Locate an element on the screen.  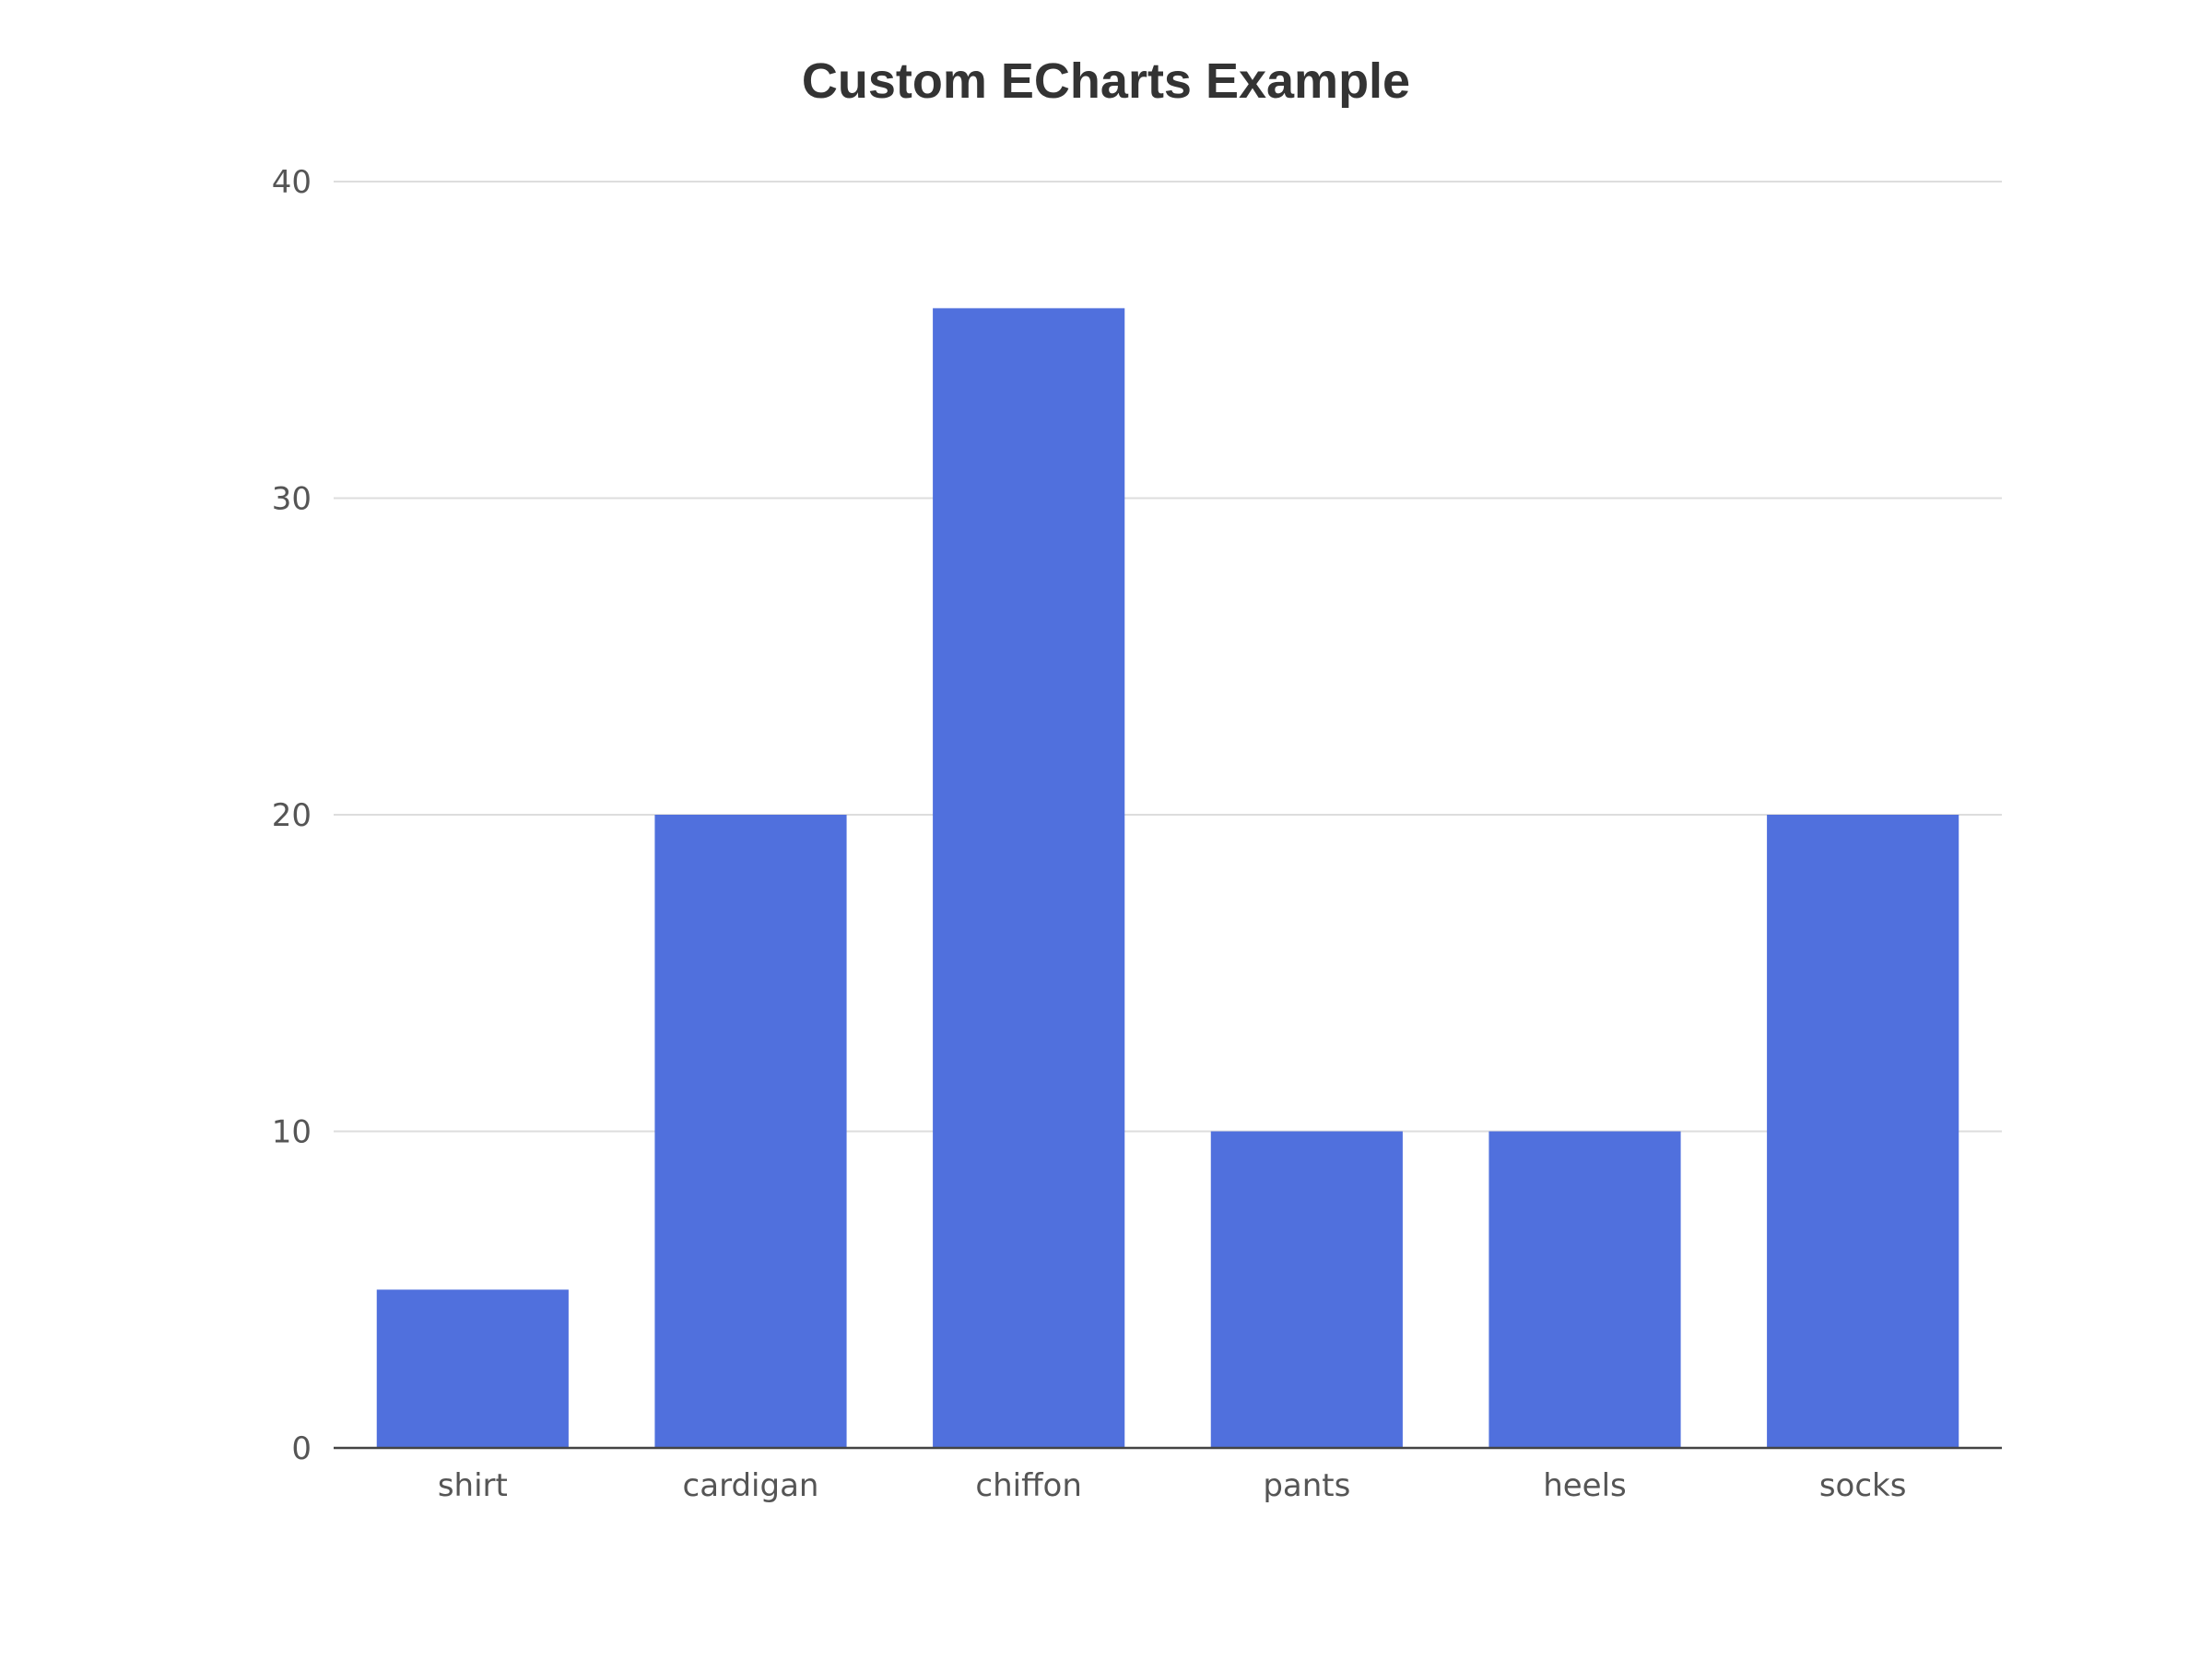
y-tick-label: 20 is located at coordinates (292, 815).